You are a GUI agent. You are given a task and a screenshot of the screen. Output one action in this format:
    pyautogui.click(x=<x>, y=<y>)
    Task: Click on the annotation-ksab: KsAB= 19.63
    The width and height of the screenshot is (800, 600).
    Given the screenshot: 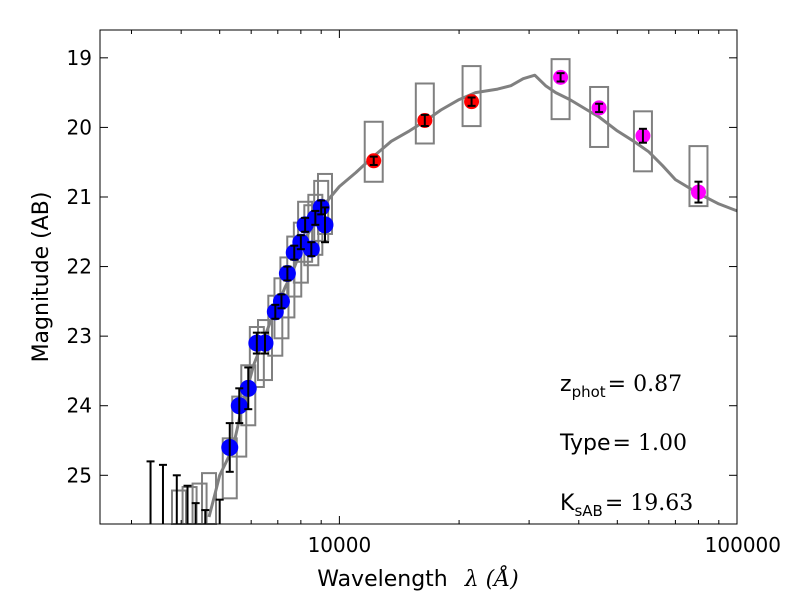 What is the action you would take?
    pyautogui.click(x=626, y=505)
    